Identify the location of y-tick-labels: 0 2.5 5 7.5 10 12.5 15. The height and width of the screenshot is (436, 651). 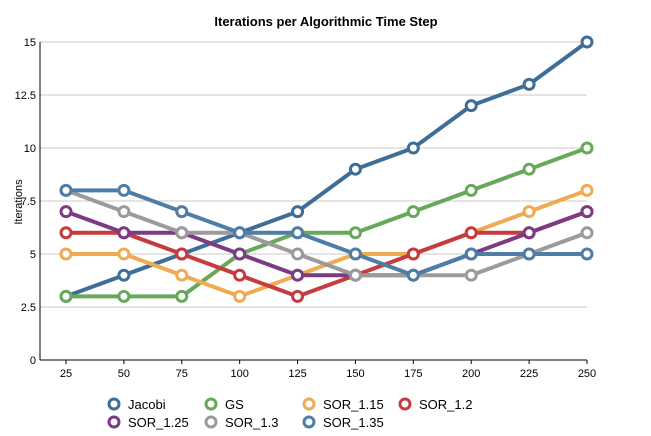
(25, 202).